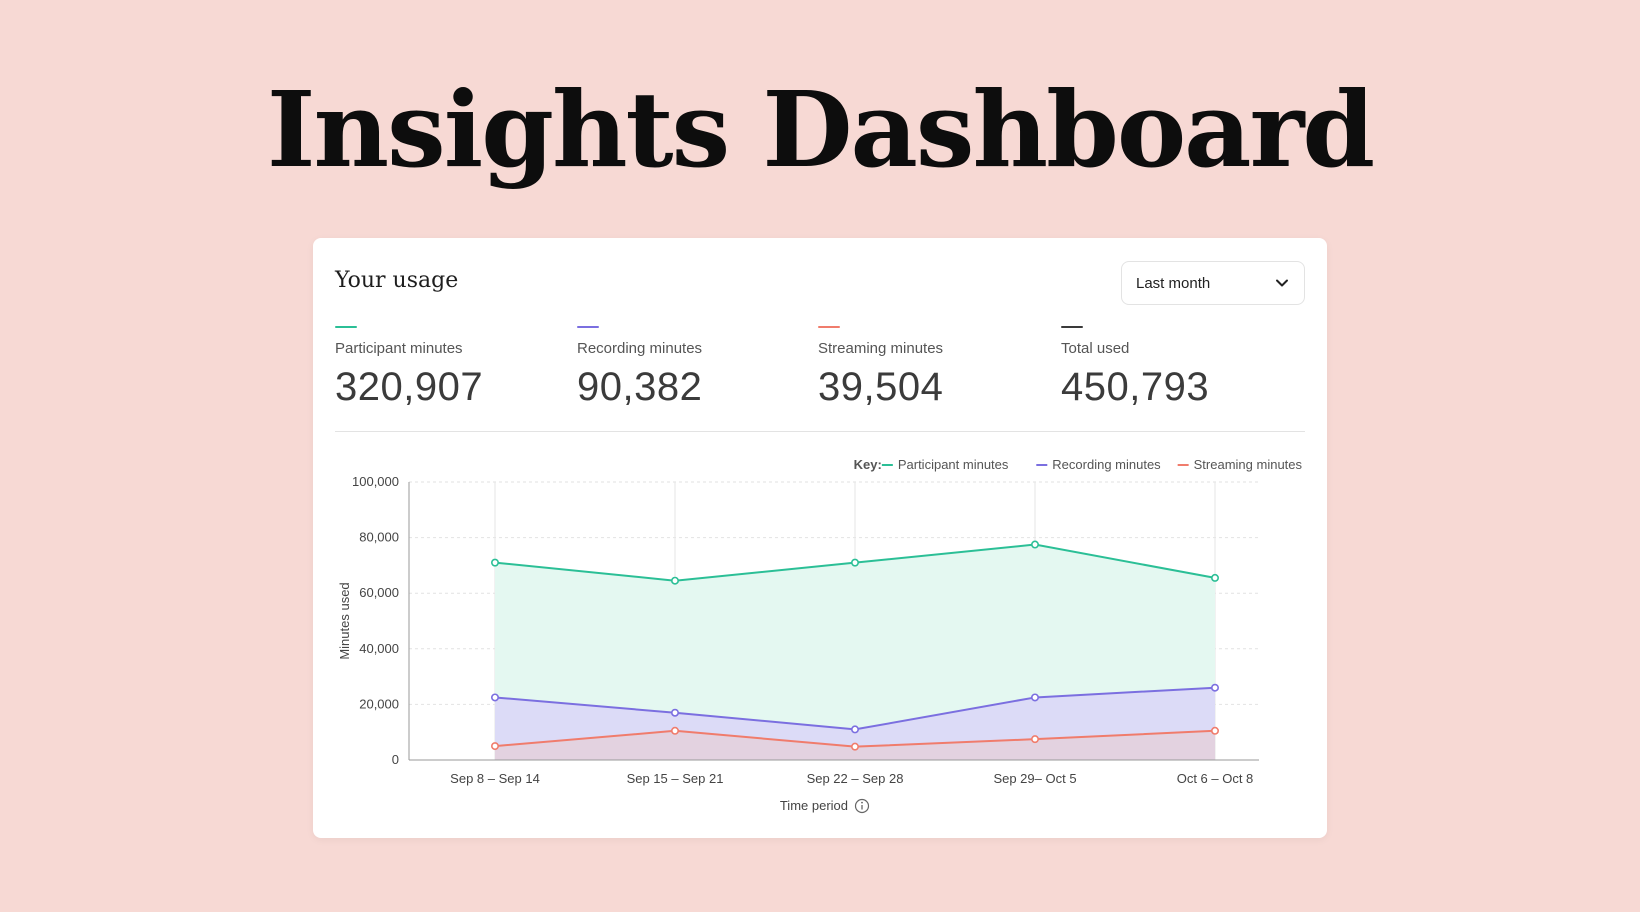 The width and height of the screenshot is (1640, 912). I want to click on y-tick-label: 60,000, so click(379, 592).